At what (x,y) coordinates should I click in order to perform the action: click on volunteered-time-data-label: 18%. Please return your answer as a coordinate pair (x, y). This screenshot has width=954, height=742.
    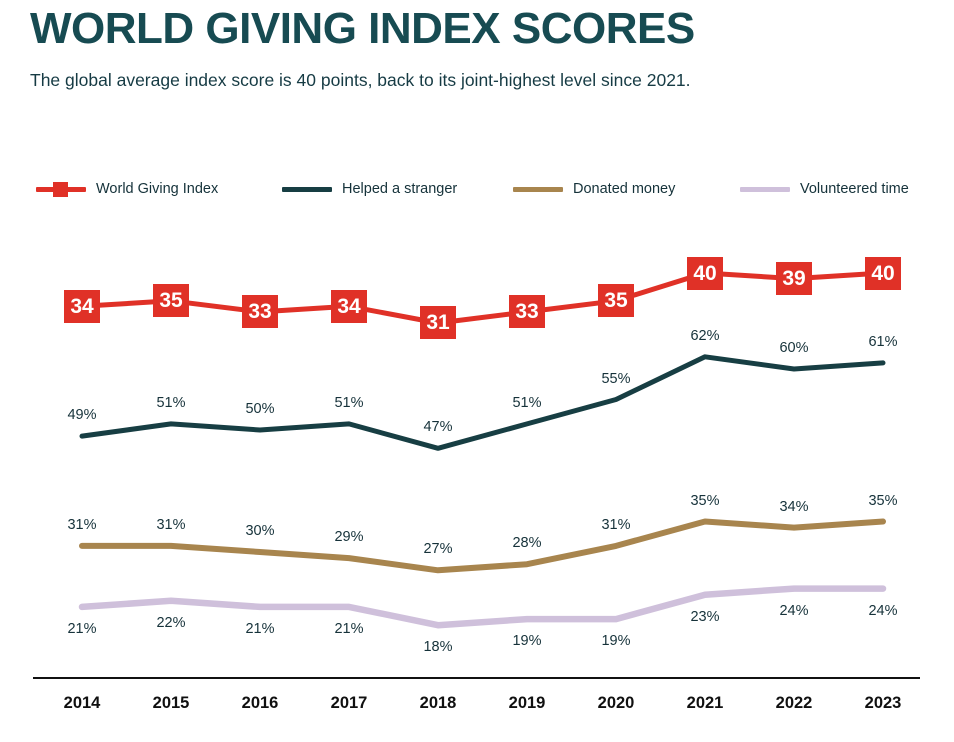
    Looking at the image, I should click on (438, 647).